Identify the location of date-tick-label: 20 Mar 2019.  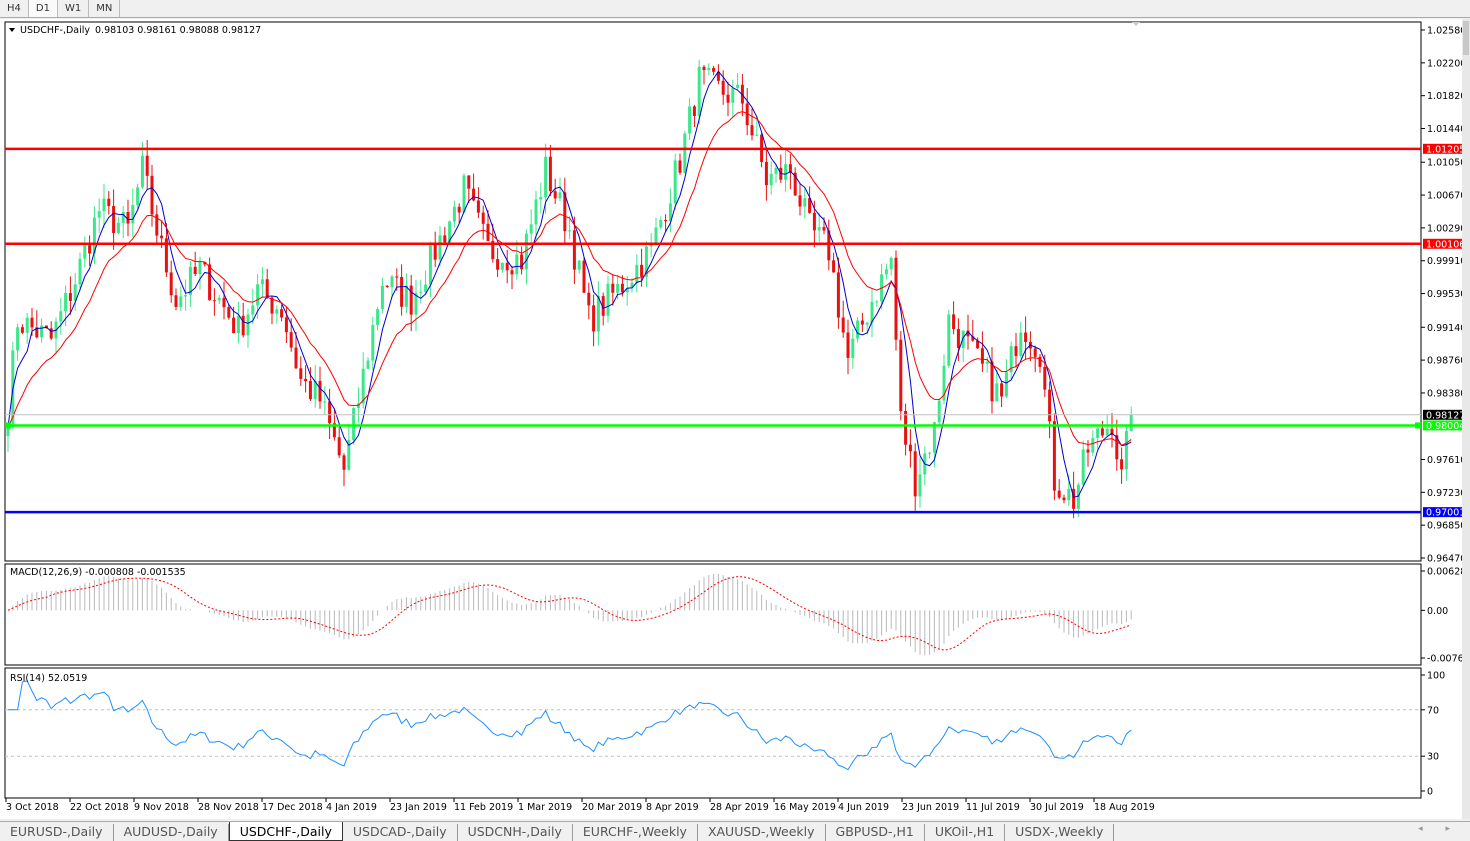
(612, 807).